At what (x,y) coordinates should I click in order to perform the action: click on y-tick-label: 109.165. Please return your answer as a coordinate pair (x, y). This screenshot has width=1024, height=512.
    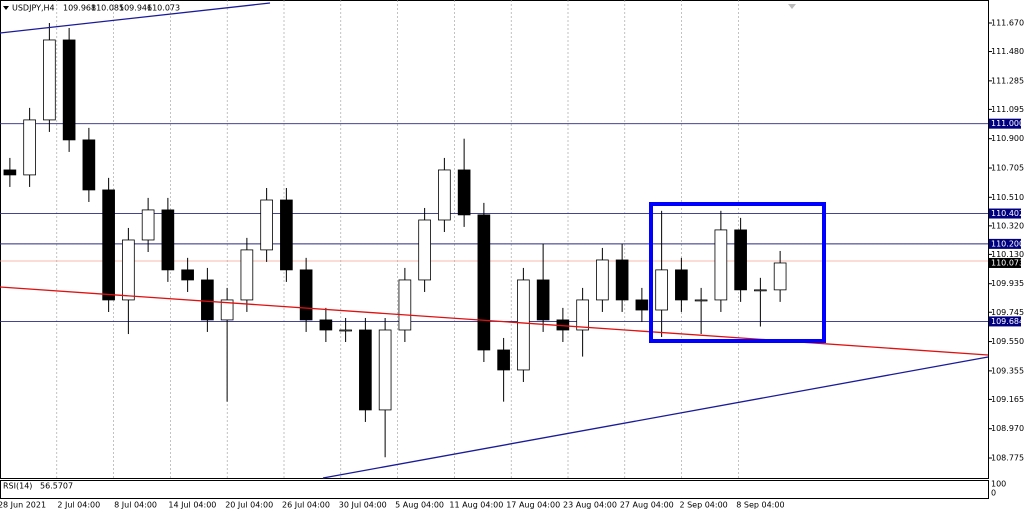
    Looking at the image, I should click on (1007, 399).